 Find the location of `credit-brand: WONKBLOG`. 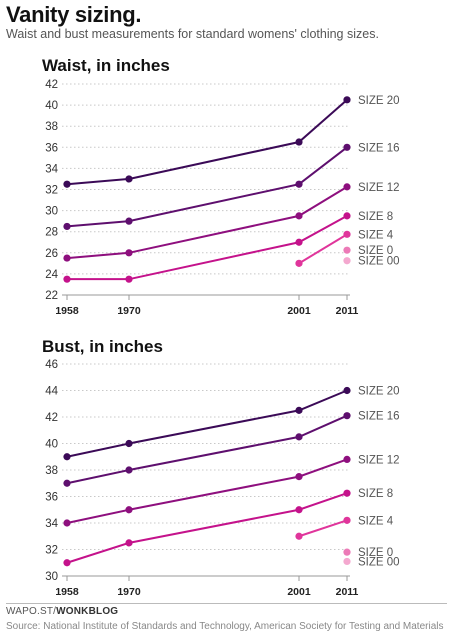

credit-brand: WONKBLOG is located at coordinates (87, 611).